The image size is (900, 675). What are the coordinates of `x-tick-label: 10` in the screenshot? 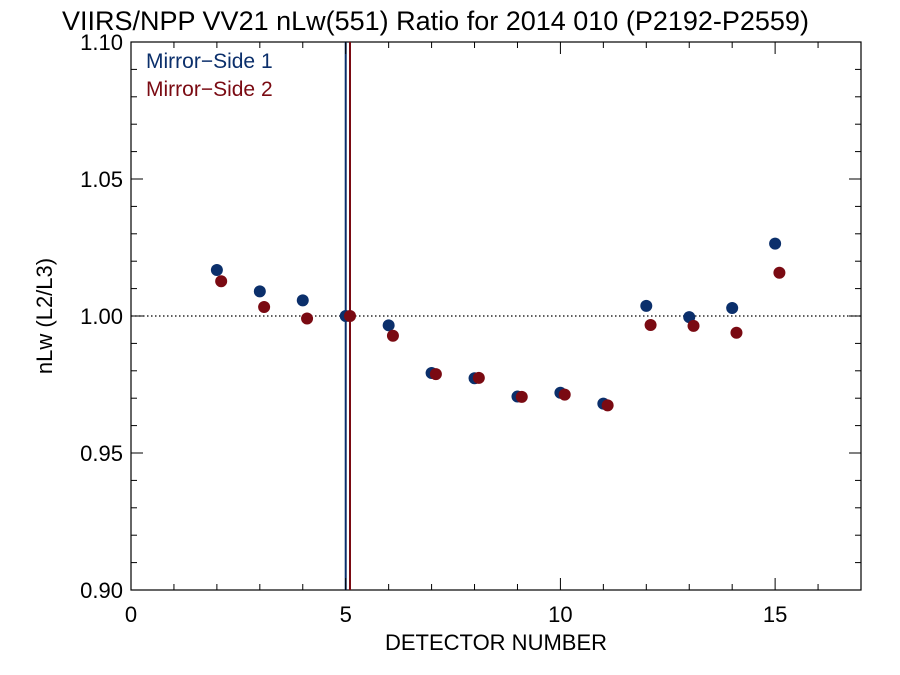 It's located at (560, 614).